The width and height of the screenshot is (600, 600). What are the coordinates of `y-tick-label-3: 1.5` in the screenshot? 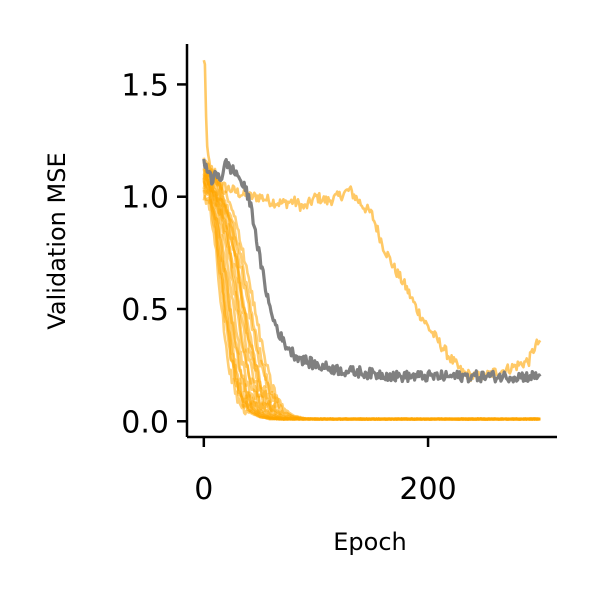 It's located at (145, 85).